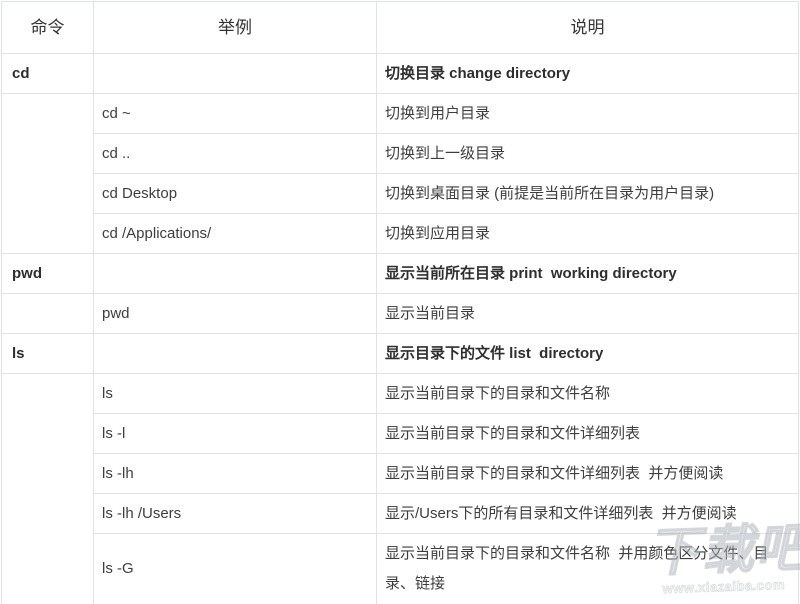 The height and width of the screenshot is (604, 800). I want to click on description-cell: 切换到应用目录, so click(587, 233).